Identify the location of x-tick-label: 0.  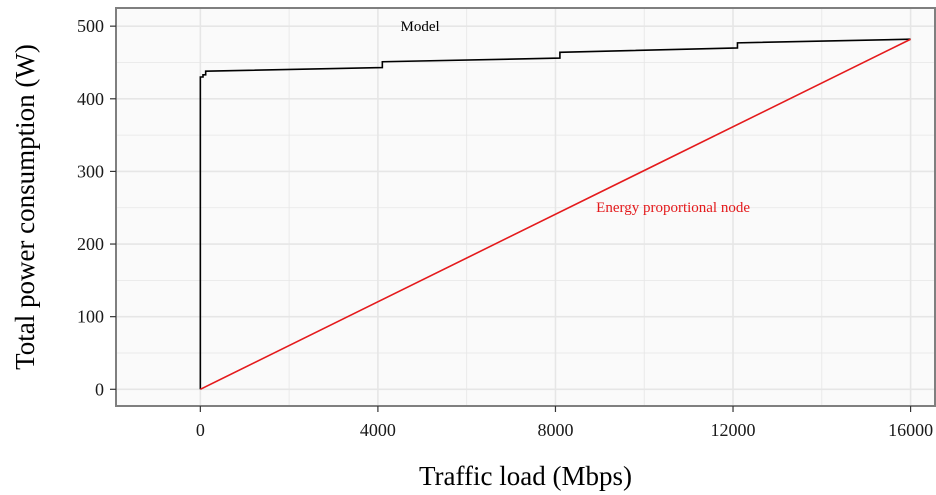
(200, 430).